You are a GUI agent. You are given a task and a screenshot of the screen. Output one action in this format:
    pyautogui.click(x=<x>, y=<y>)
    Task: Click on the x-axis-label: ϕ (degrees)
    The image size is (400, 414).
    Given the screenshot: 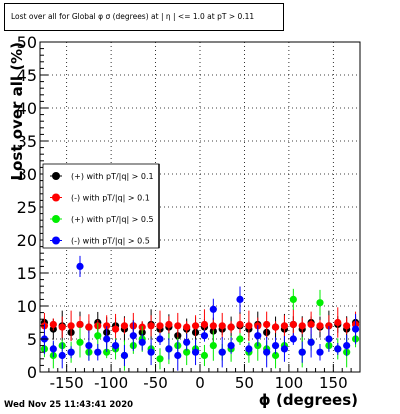 What is the action you would take?
    pyautogui.click(x=308, y=400)
    